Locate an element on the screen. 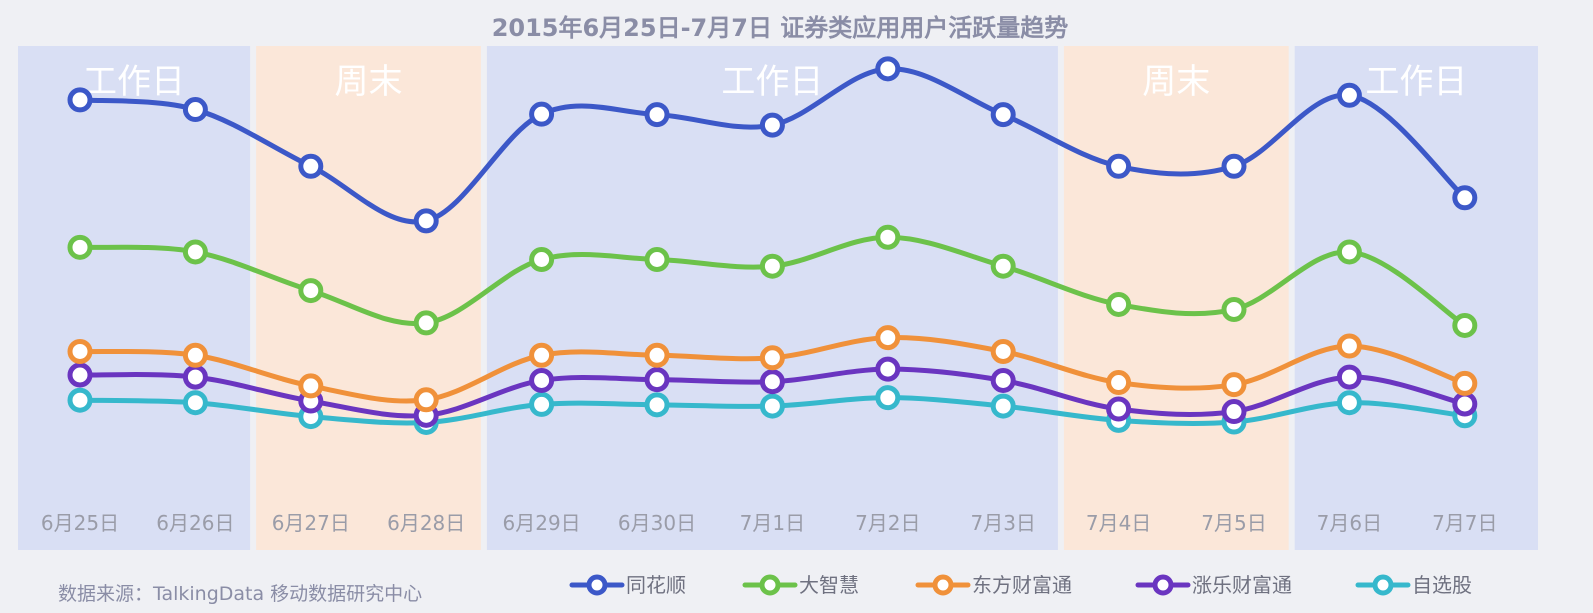  legend-label-2: 东方财富通 is located at coordinates (1022, 585).